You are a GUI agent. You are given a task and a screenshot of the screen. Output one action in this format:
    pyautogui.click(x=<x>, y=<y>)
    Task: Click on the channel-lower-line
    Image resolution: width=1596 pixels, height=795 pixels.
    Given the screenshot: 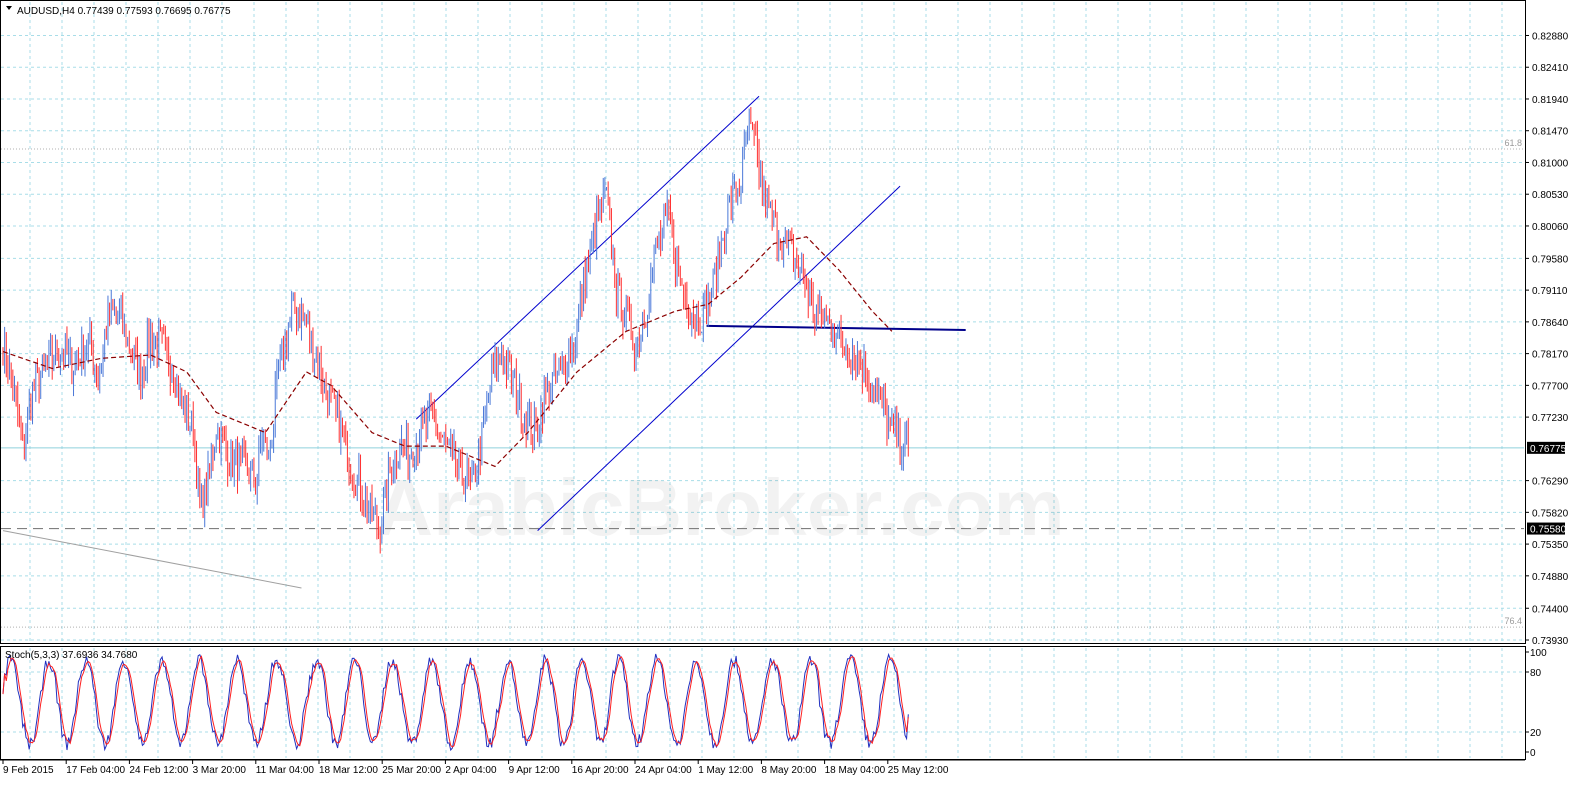 What is the action you would take?
    pyautogui.click(x=719, y=358)
    